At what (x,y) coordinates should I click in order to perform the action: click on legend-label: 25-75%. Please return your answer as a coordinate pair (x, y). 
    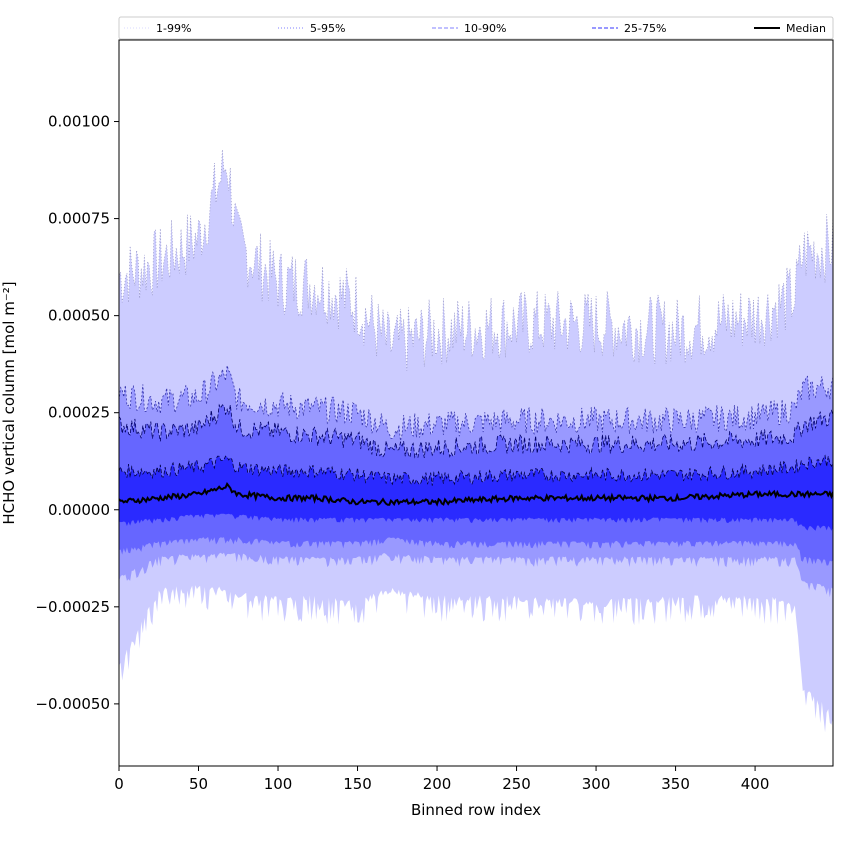
    Looking at the image, I should click on (645, 28).